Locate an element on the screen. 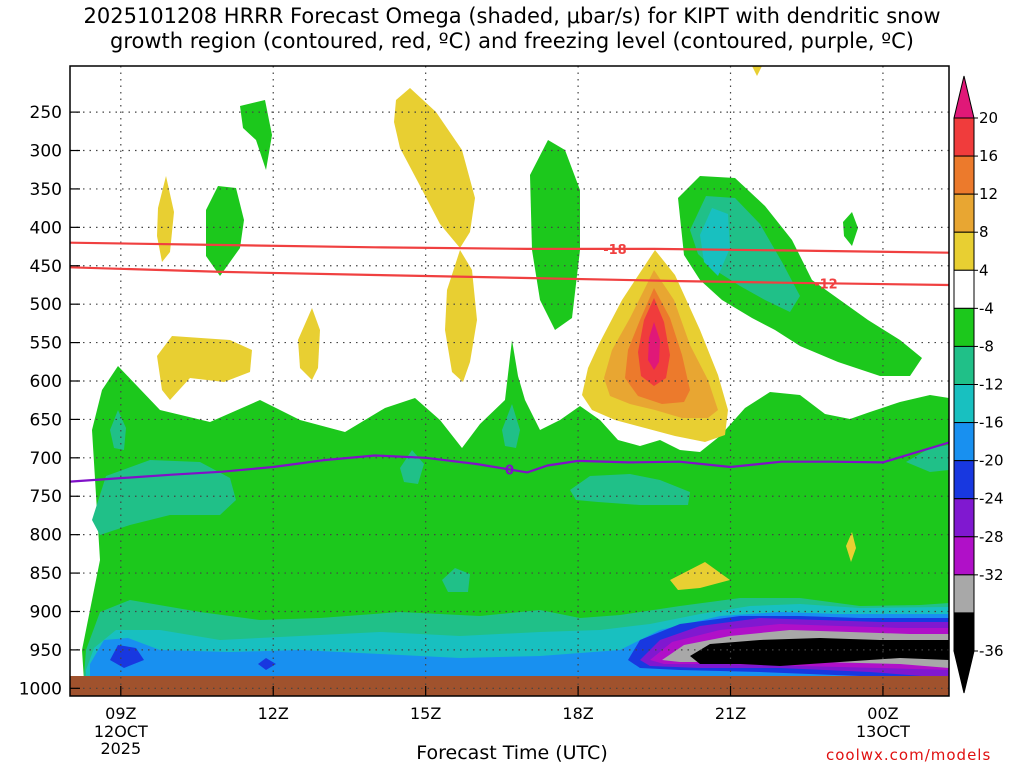  colorbar-label-16: 16 is located at coordinates (988, 156).